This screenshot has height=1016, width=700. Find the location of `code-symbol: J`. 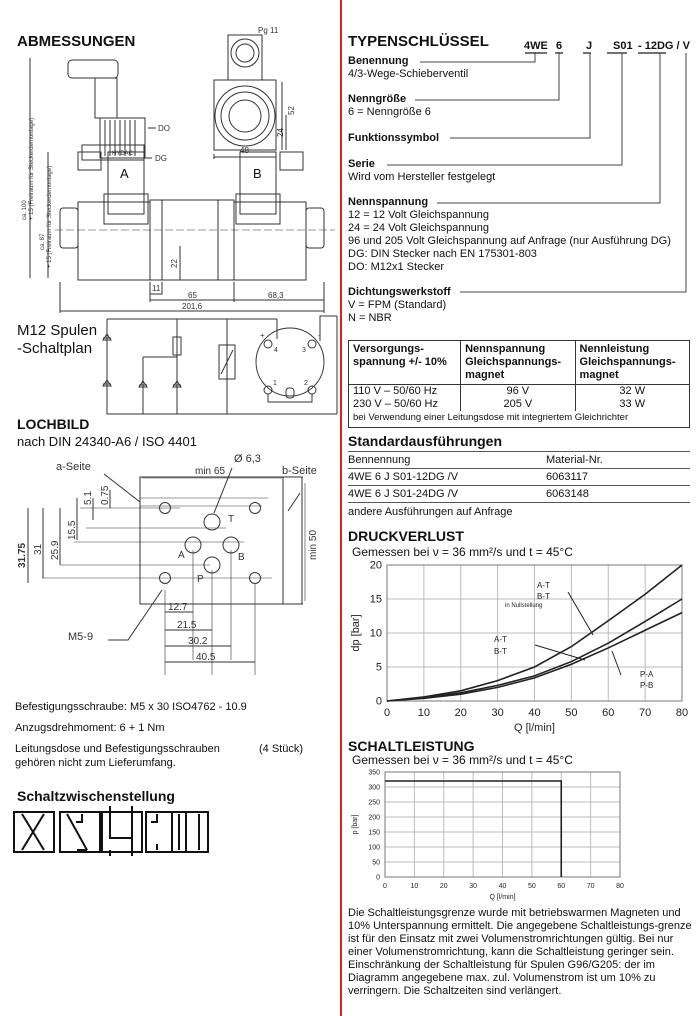

code-symbol: J is located at coordinates (589, 46).